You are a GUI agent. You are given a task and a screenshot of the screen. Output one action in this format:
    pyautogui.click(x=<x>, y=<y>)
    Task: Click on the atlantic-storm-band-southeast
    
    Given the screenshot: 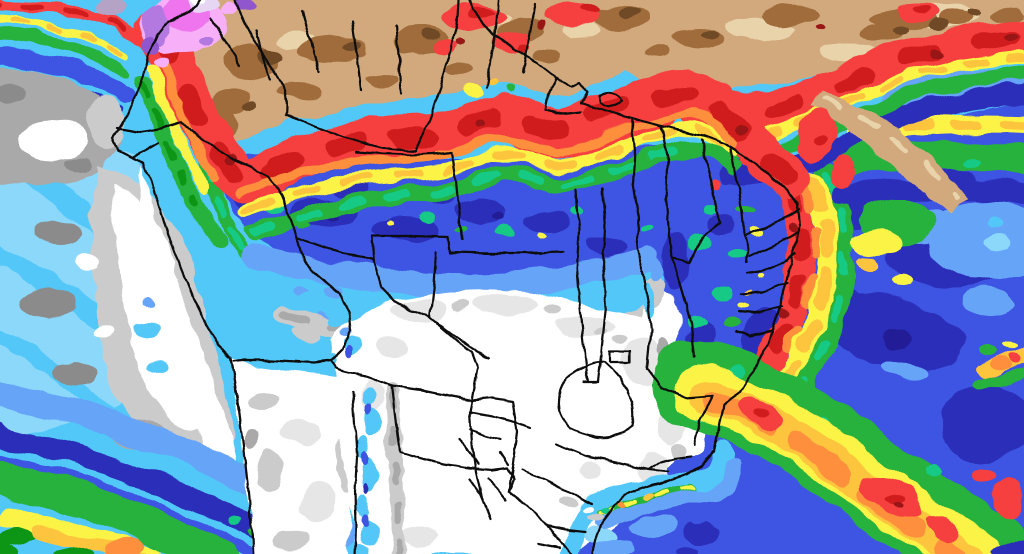 What is the action you would take?
    pyautogui.click(x=837, y=447)
    